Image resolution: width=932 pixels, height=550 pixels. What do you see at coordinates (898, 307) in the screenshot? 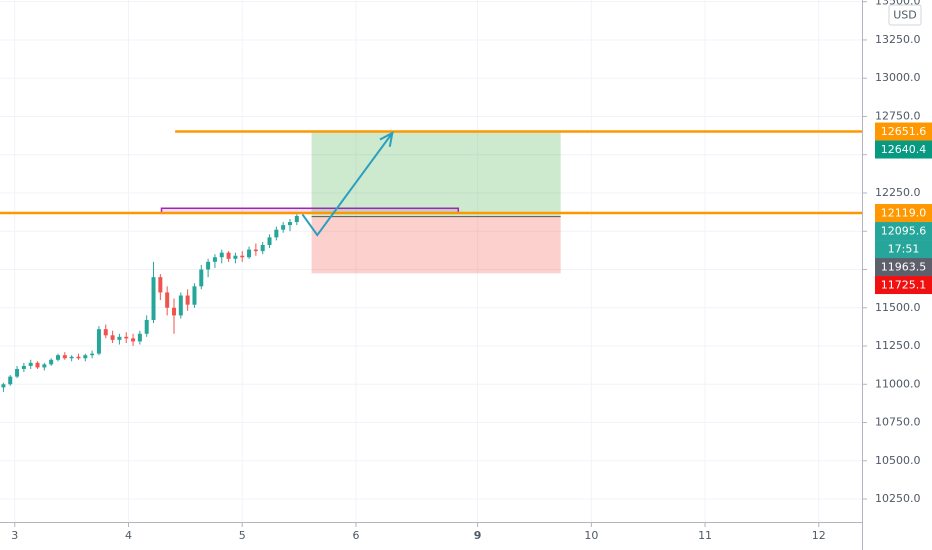
I see `y-tick-label: 11500.0` at bounding box center [898, 307].